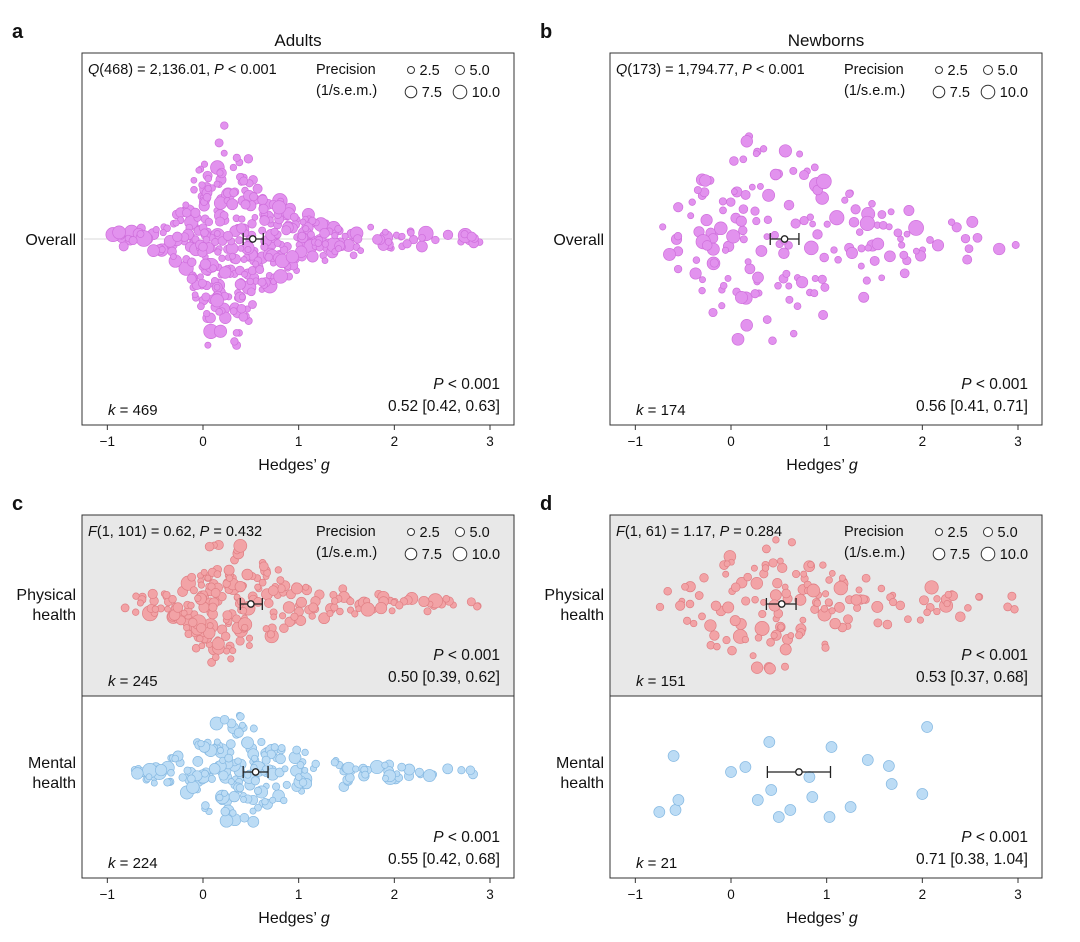  Describe the element at coordinates (837, 605) in the screenshot. I see `data-points-physical-health` at that location.